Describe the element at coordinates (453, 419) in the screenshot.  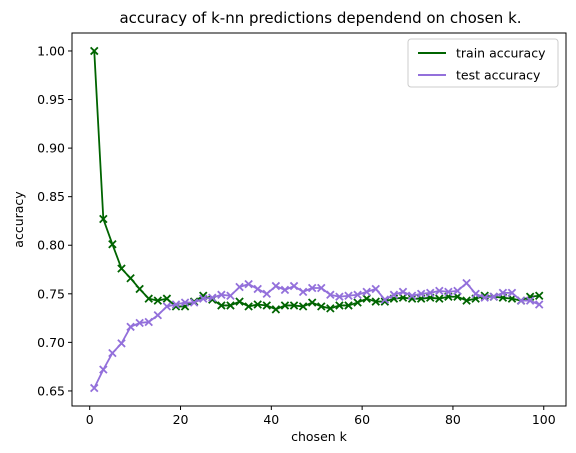
I see `x-tick-label: 80` at that location.